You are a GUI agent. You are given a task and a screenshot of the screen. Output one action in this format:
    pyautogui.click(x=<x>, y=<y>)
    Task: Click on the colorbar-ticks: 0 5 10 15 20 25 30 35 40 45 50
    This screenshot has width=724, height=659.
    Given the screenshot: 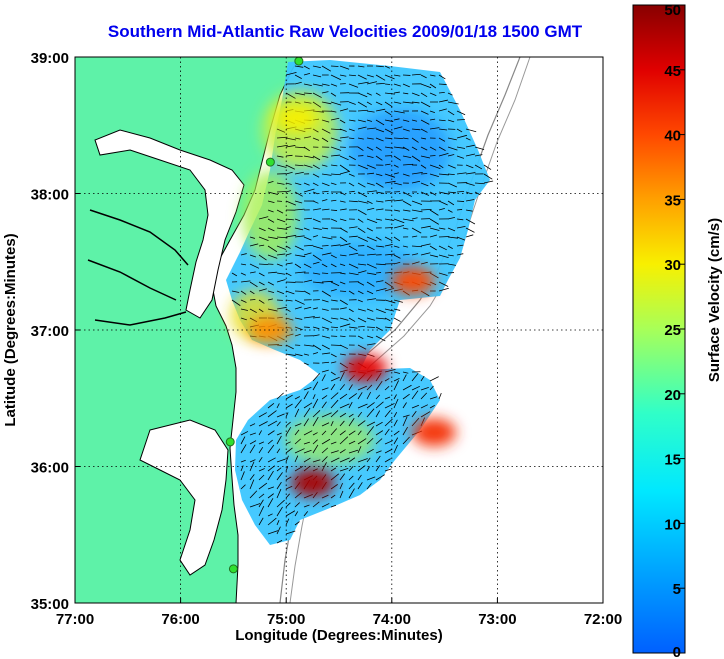 What is the action you would take?
    pyautogui.click(x=674, y=330)
    